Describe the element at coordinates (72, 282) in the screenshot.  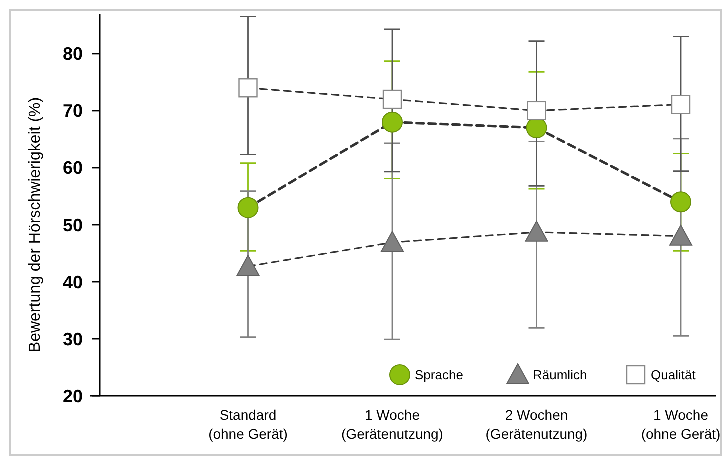
I see `y-tick-label: 40` at that location.